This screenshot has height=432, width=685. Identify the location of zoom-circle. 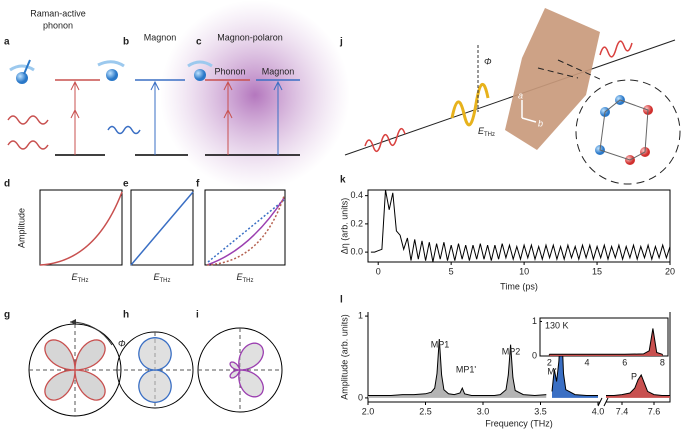
(628, 132).